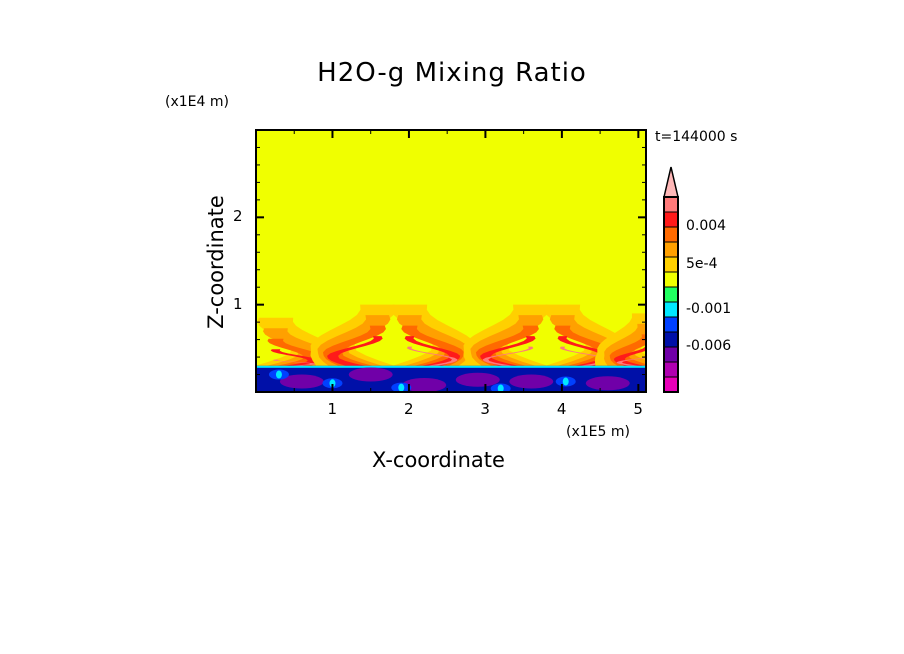 This screenshot has width=904, height=654. I want to click on chart-title: H2O-g Mixing Ratio, so click(452, 73).